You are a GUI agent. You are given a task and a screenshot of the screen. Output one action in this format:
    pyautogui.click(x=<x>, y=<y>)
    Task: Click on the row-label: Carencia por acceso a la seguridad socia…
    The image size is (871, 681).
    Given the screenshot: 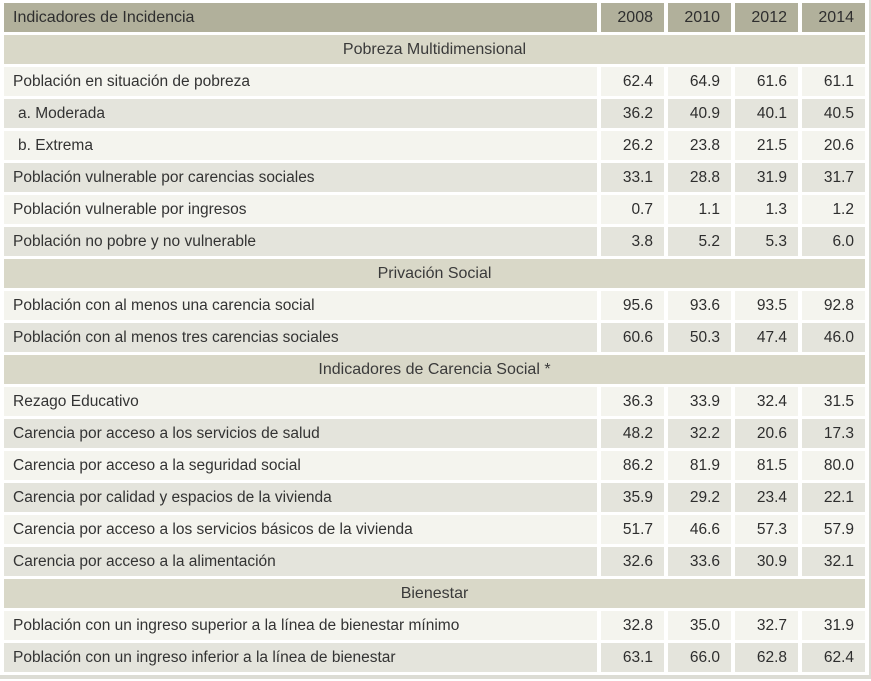 What is the action you would take?
    pyautogui.click(x=300, y=465)
    